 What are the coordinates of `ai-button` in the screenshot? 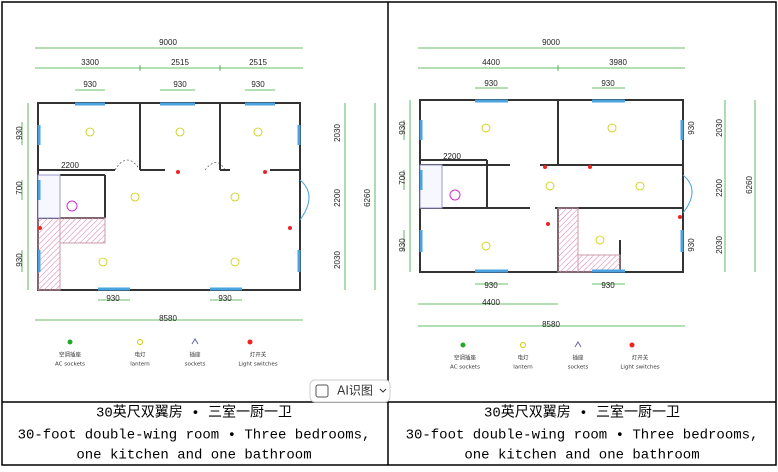 It's located at (350, 391).